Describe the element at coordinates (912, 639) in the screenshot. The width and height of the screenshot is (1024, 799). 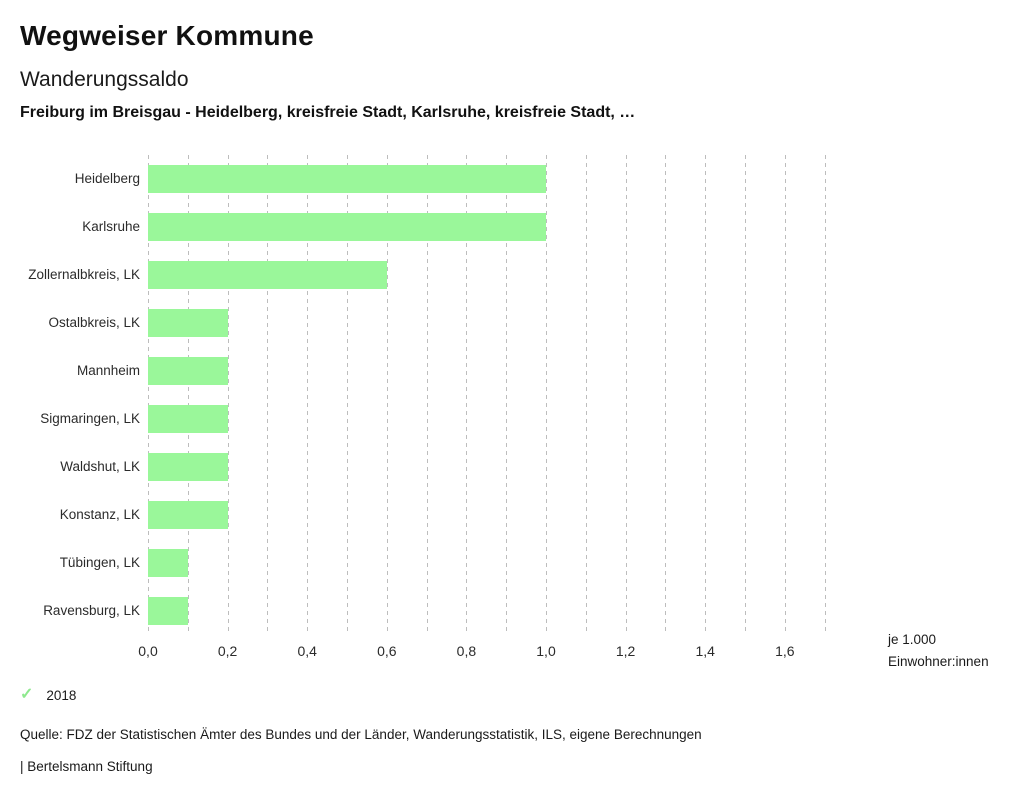
I see `x-axis-unit-line: je 1.000` at that location.